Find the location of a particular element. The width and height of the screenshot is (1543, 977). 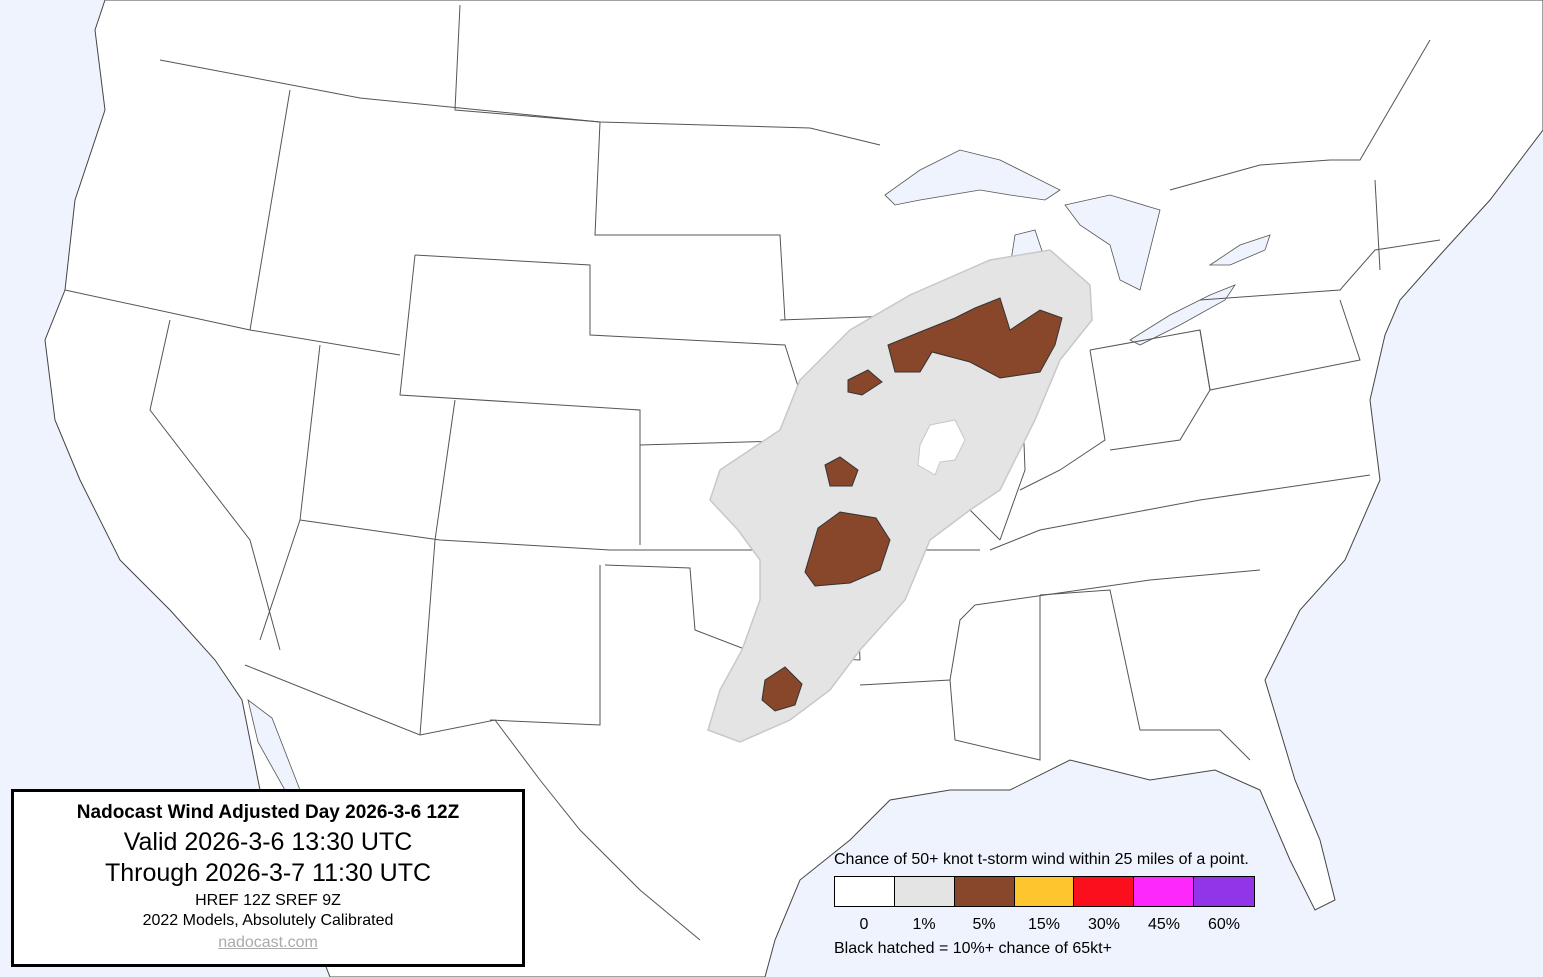

lake-superior is located at coordinates (972, 177).